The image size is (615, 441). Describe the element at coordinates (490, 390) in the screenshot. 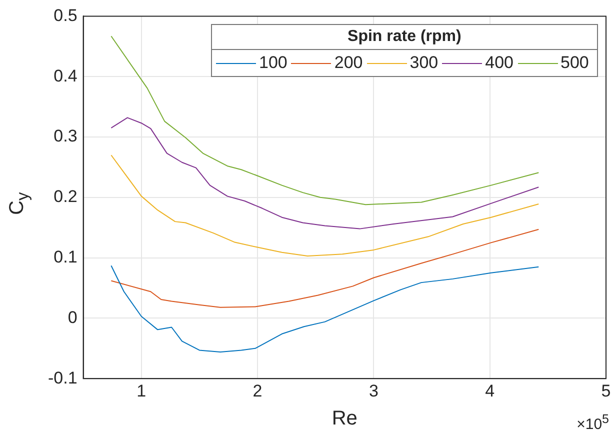

I see `x-tick-label: 4` at that location.